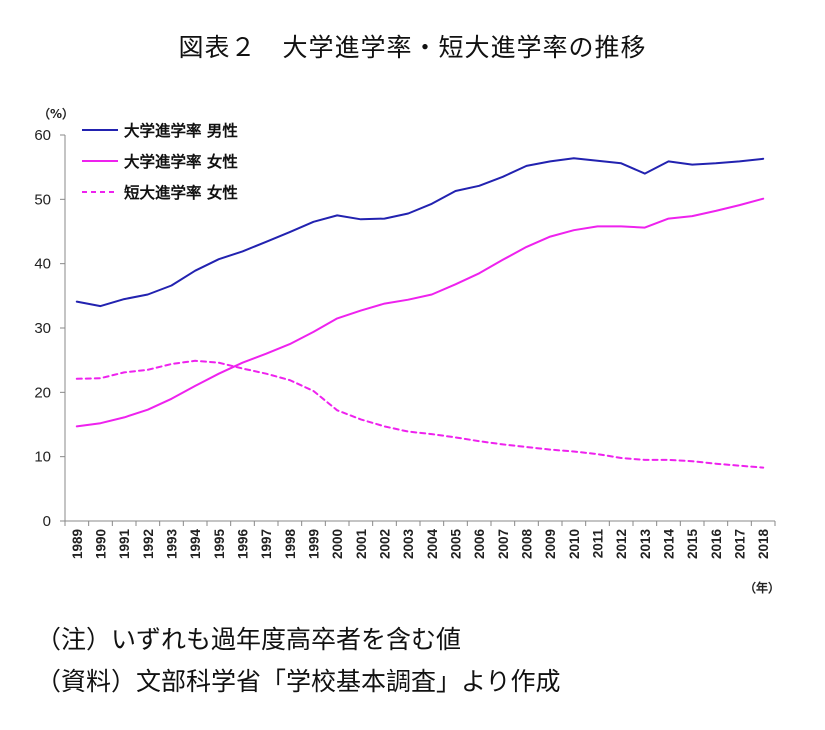 The height and width of the screenshot is (730, 825). Describe the element at coordinates (385, 544) in the screenshot. I see `x-tick-label: 2002` at that location.